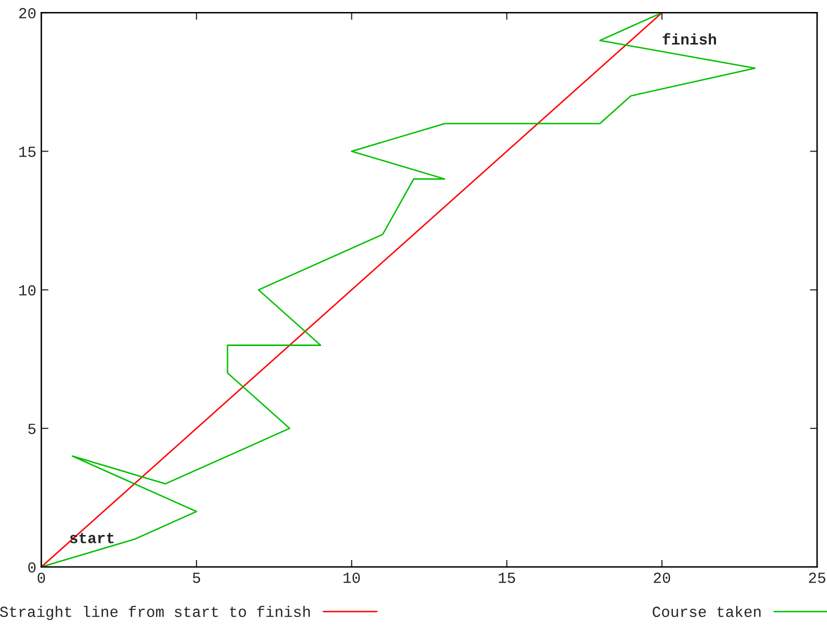 Image resolution: width=827 pixels, height=637 pixels. Describe the element at coordinates (32, 567) in the screenshot. I see `y-tick-label: 0` at that location.